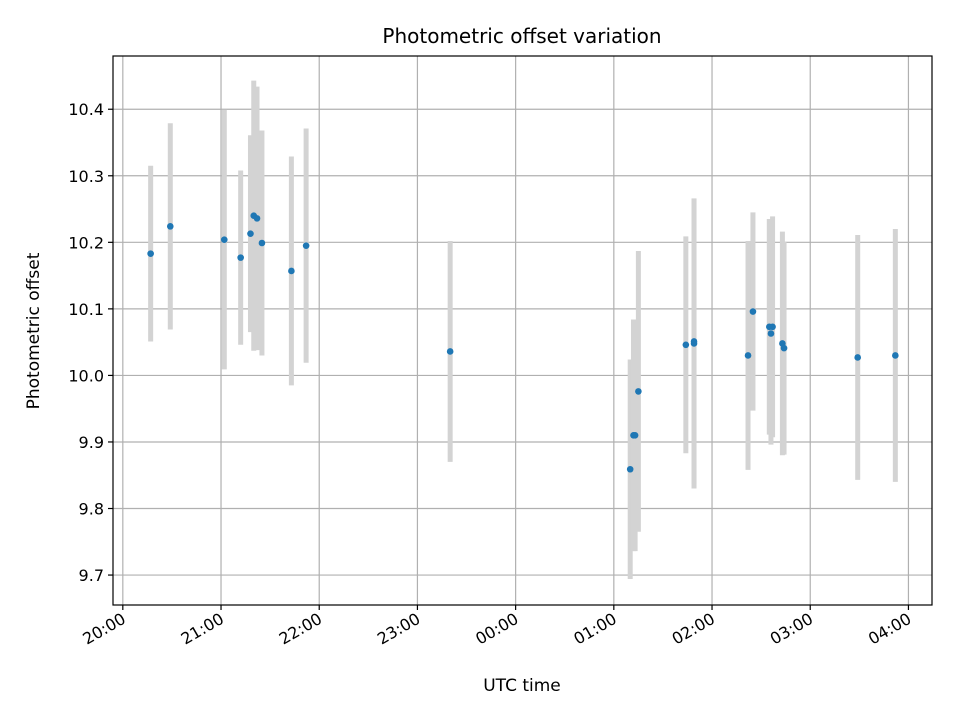  I want to click on y-axis-title: Photometric offset, so click(34, 330).